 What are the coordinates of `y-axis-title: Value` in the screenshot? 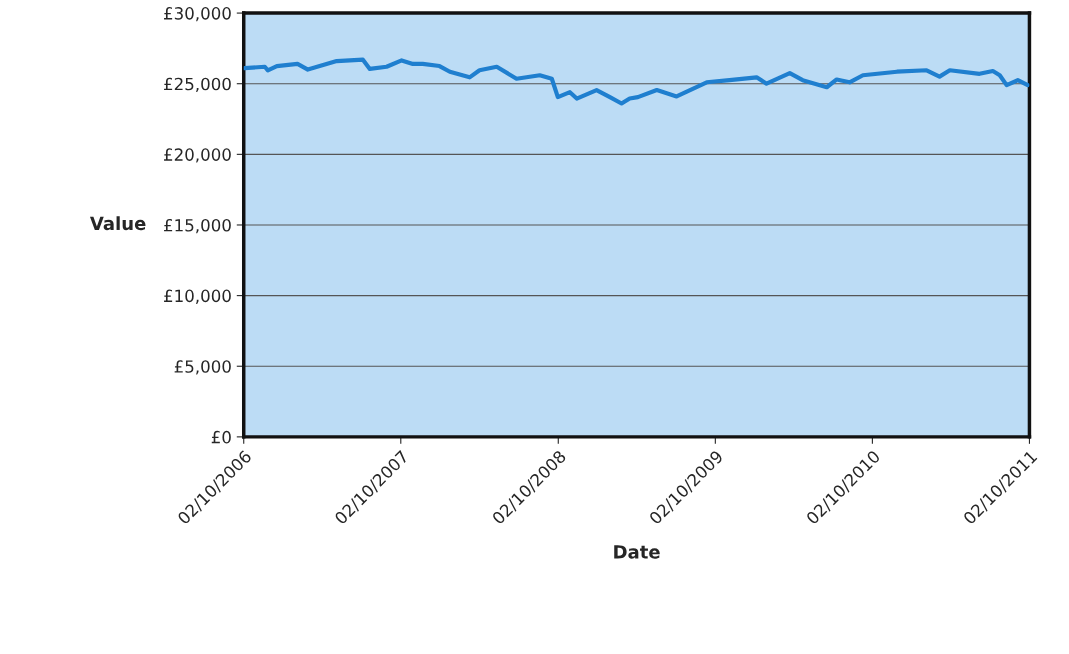 It's located at (117, 223).